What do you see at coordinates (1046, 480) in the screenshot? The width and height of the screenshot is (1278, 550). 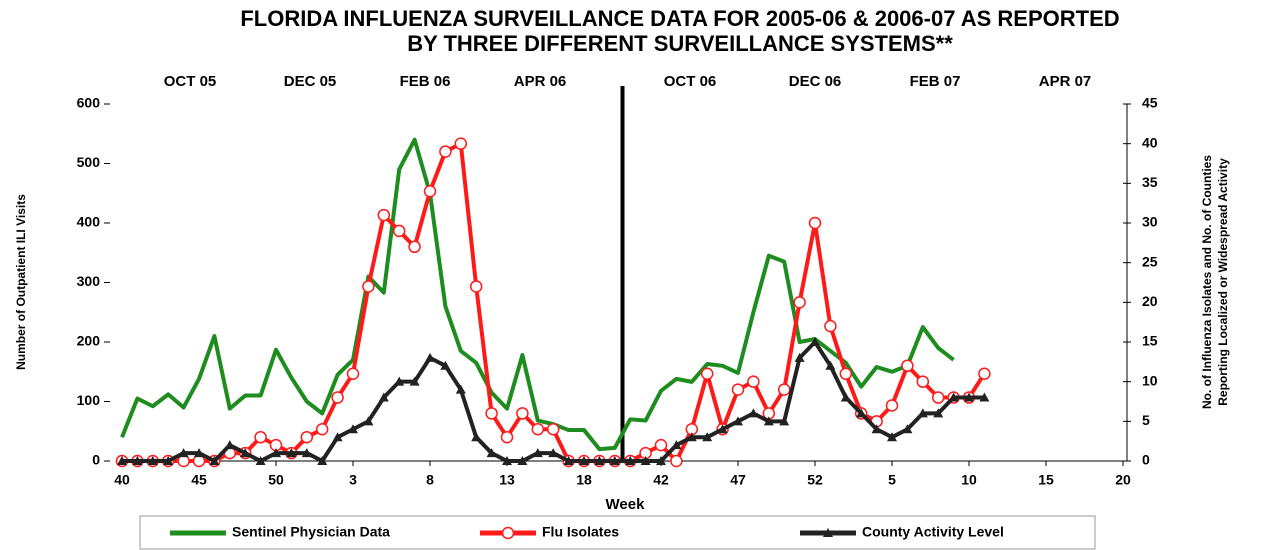 I see `x-tick-label: 15` at bounding box center [1046, 480].